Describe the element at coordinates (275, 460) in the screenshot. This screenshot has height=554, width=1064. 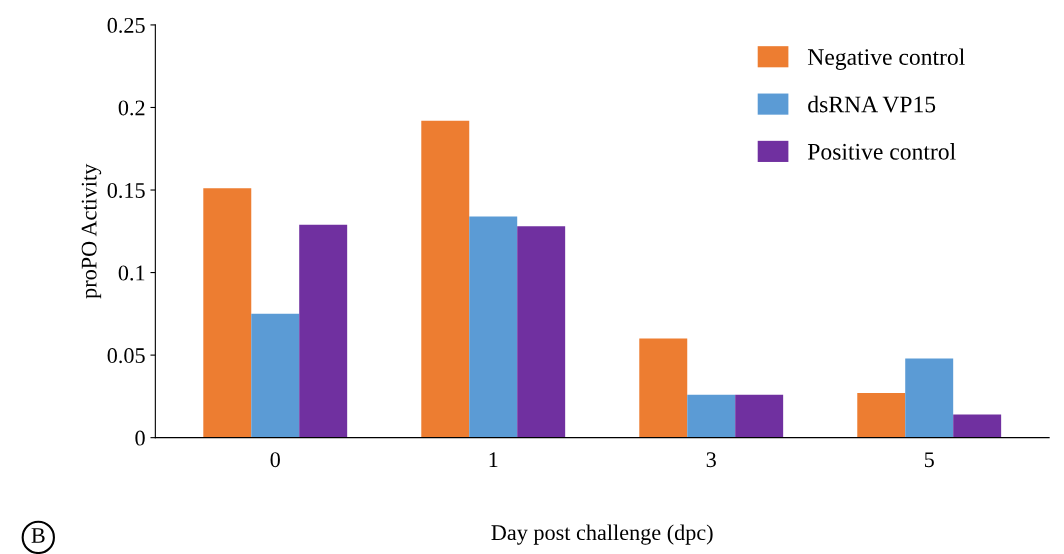
I see `x-tick-label: 0` at that location.